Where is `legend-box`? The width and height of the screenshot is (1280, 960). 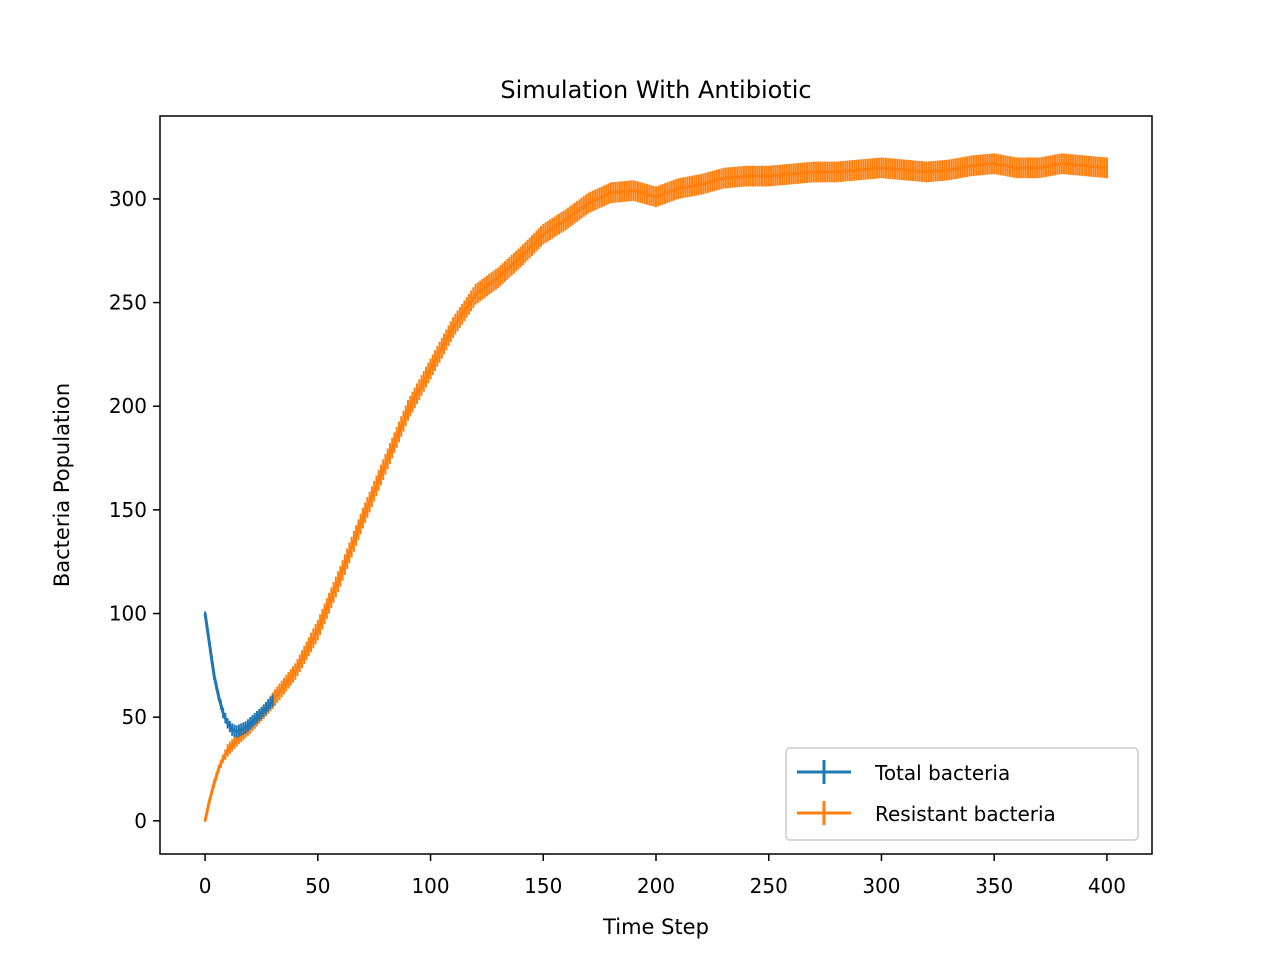
legend-box is located at coordinates (962, 794).